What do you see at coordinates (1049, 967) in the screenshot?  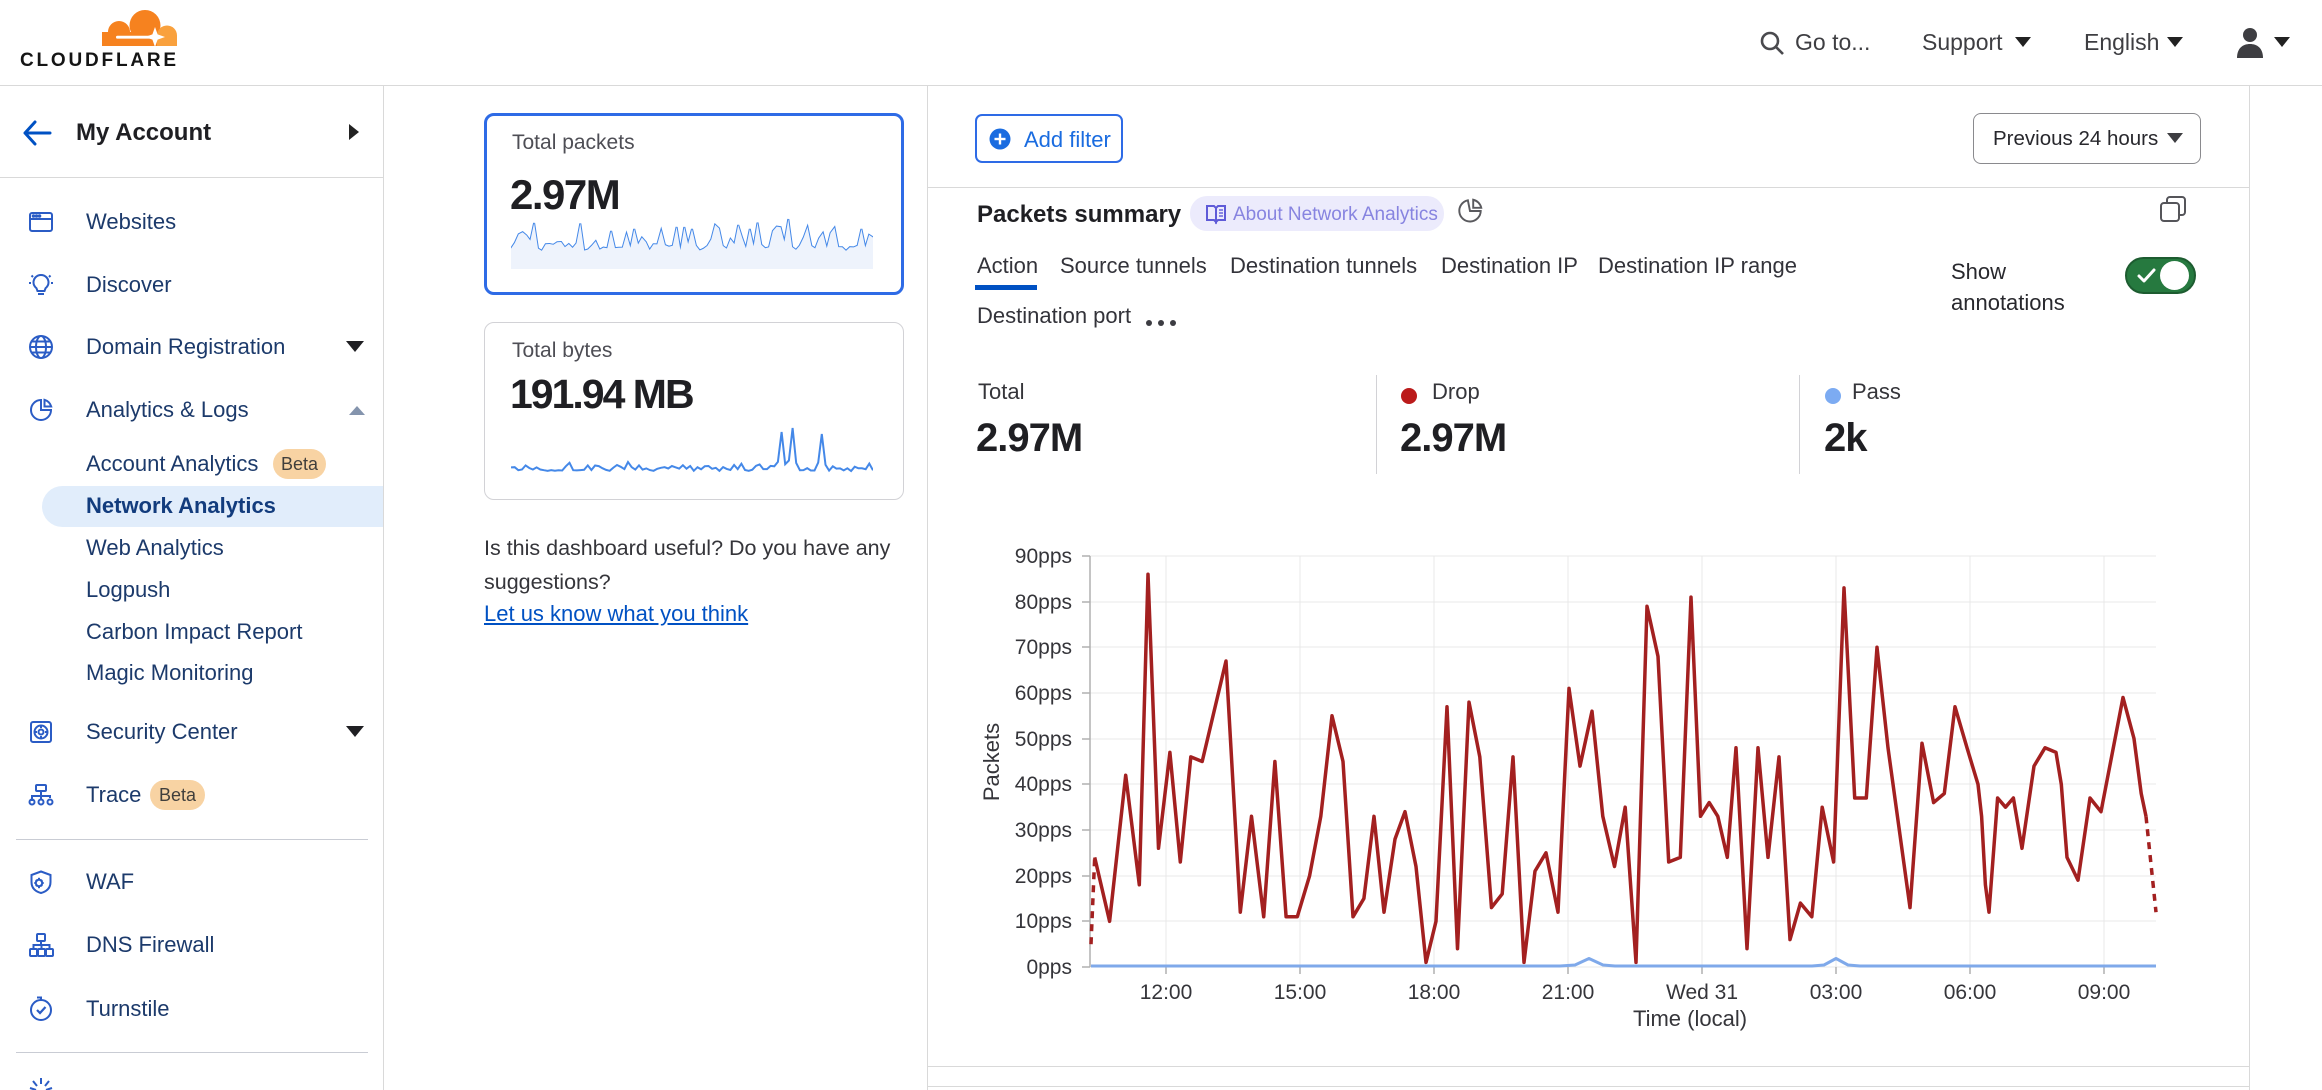 I see `svg-text: 0pps` at bounding box center [1049, 967].